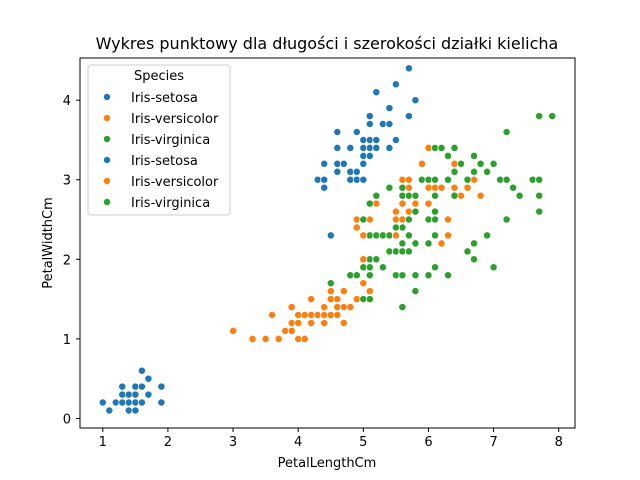 Image resolution: width=640 pixels, height=480 pixels. What do you see at coordinates (493, 442) in the screenshot?
I see `x-tick-label: 7` at bounding box center [493, 442].